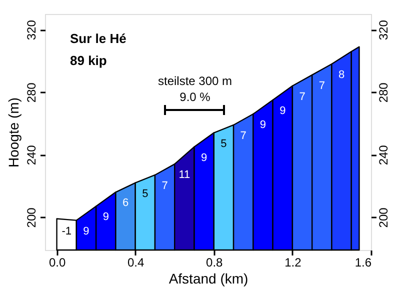 The height and width of the screenshot is (297, 412). I want to click on y-tick-label: 280, so click(31, 92).